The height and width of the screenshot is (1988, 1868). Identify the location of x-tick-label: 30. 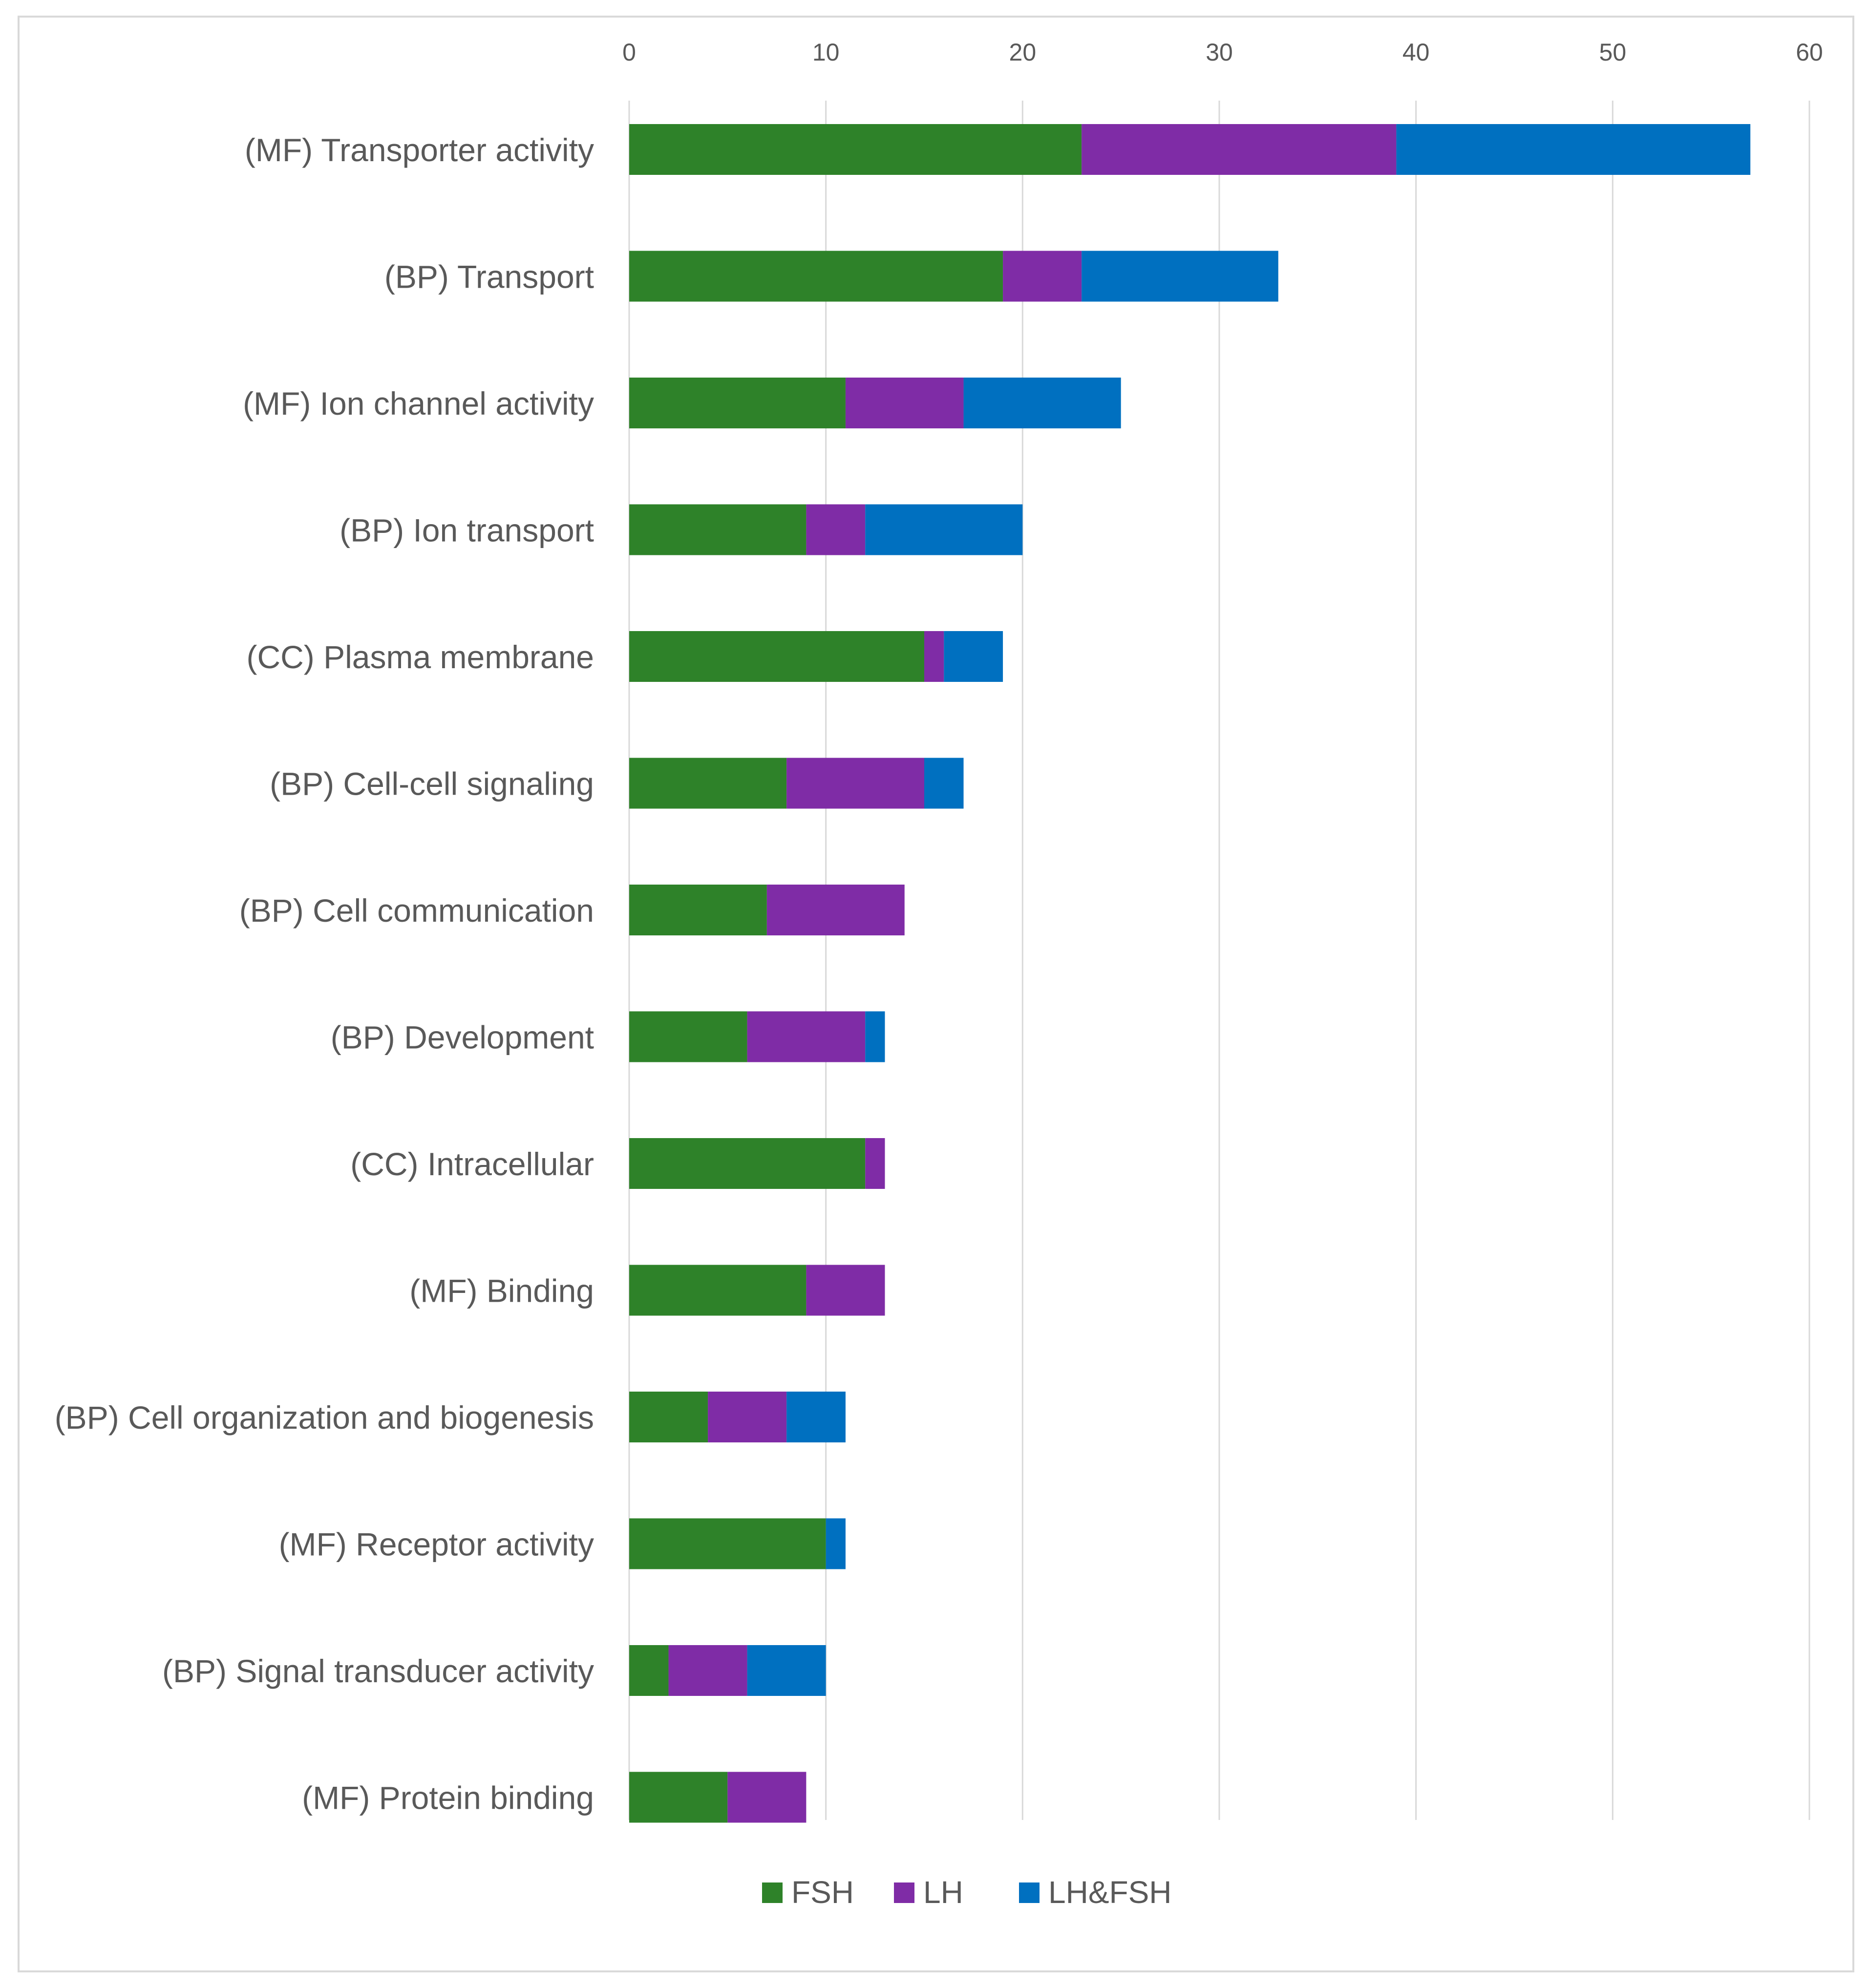
(1219, 52).